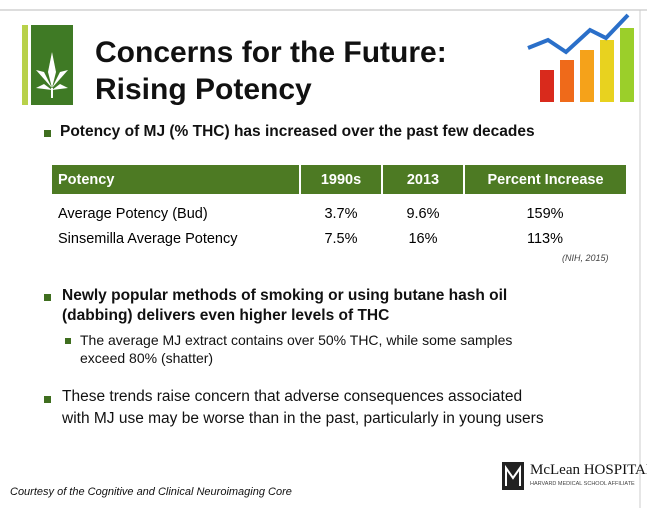  What do you see at coordinates (52, 75) in the screenshot?
I see `leaf-icon` at bounding box center [52, 75].